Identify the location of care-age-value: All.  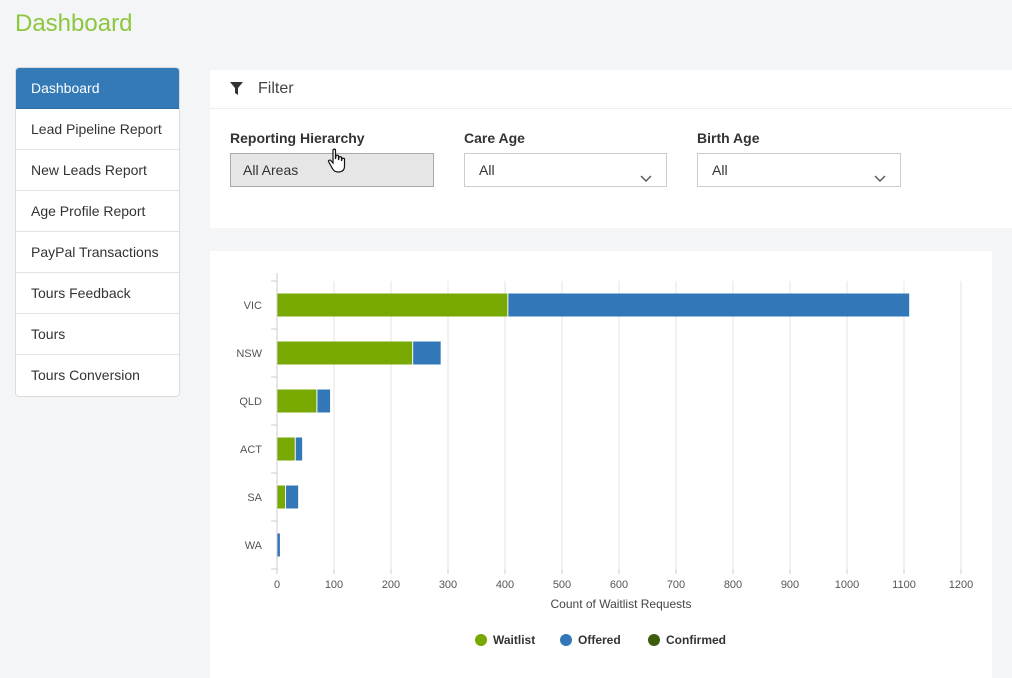
(487, 170).